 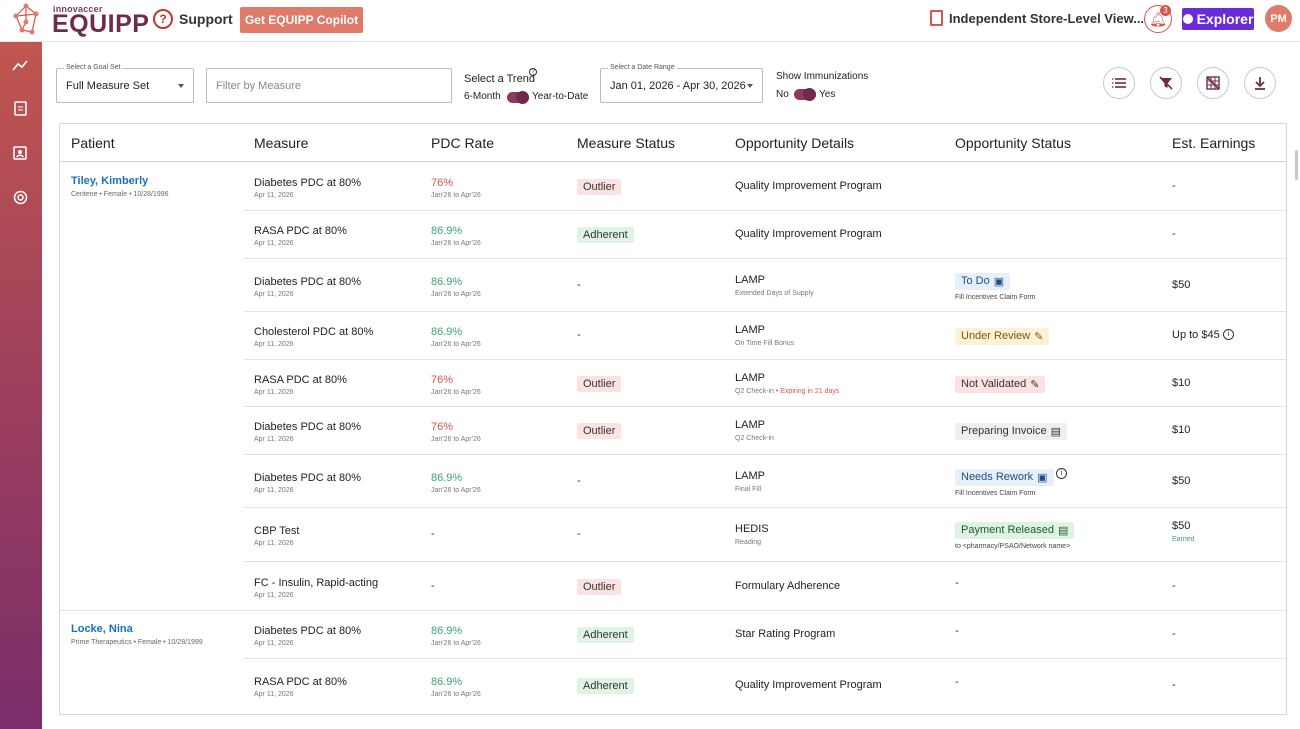 I want to click on get-copilot-button: Get EQUIPP Copilot, so click(x=301, y=20).